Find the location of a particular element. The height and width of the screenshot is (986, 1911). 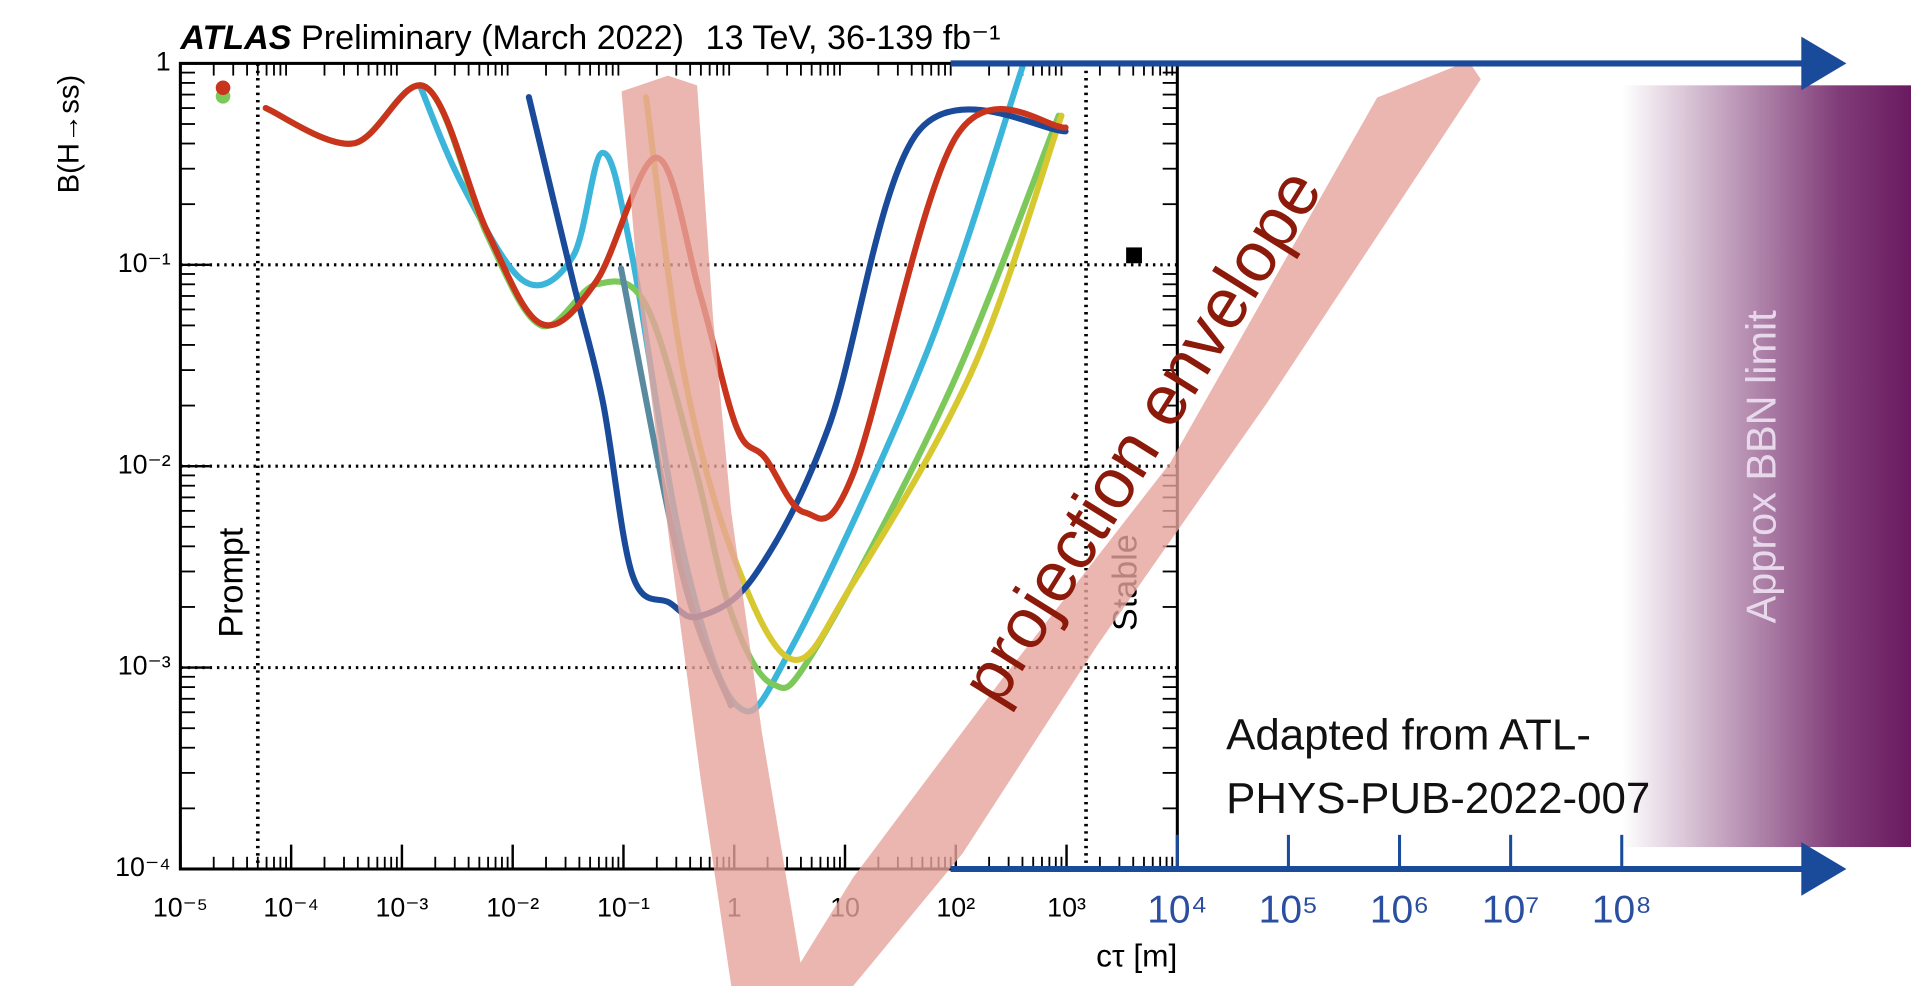

x-tick-label: 10⁶ is located at coordinates (1399, 910).